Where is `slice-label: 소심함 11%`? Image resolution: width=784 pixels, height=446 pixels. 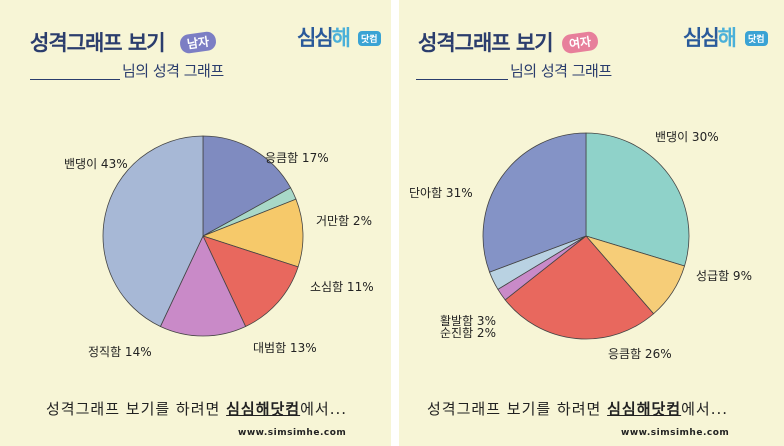 slice-label: 소심함 11% is located at coordinates (342, 287).